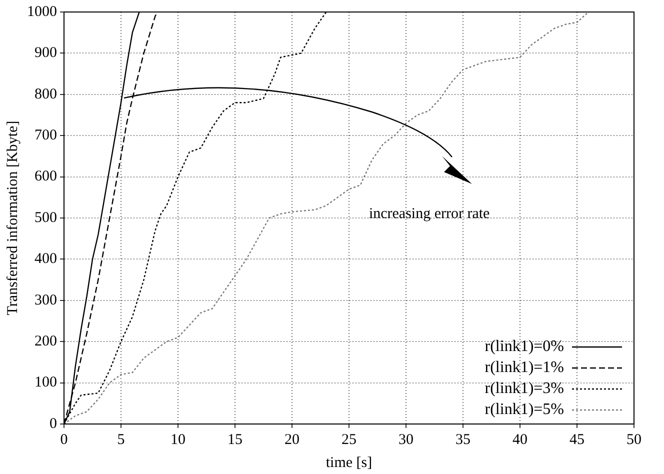  I want to click on y-tick-label: 900, so click(45, 53).